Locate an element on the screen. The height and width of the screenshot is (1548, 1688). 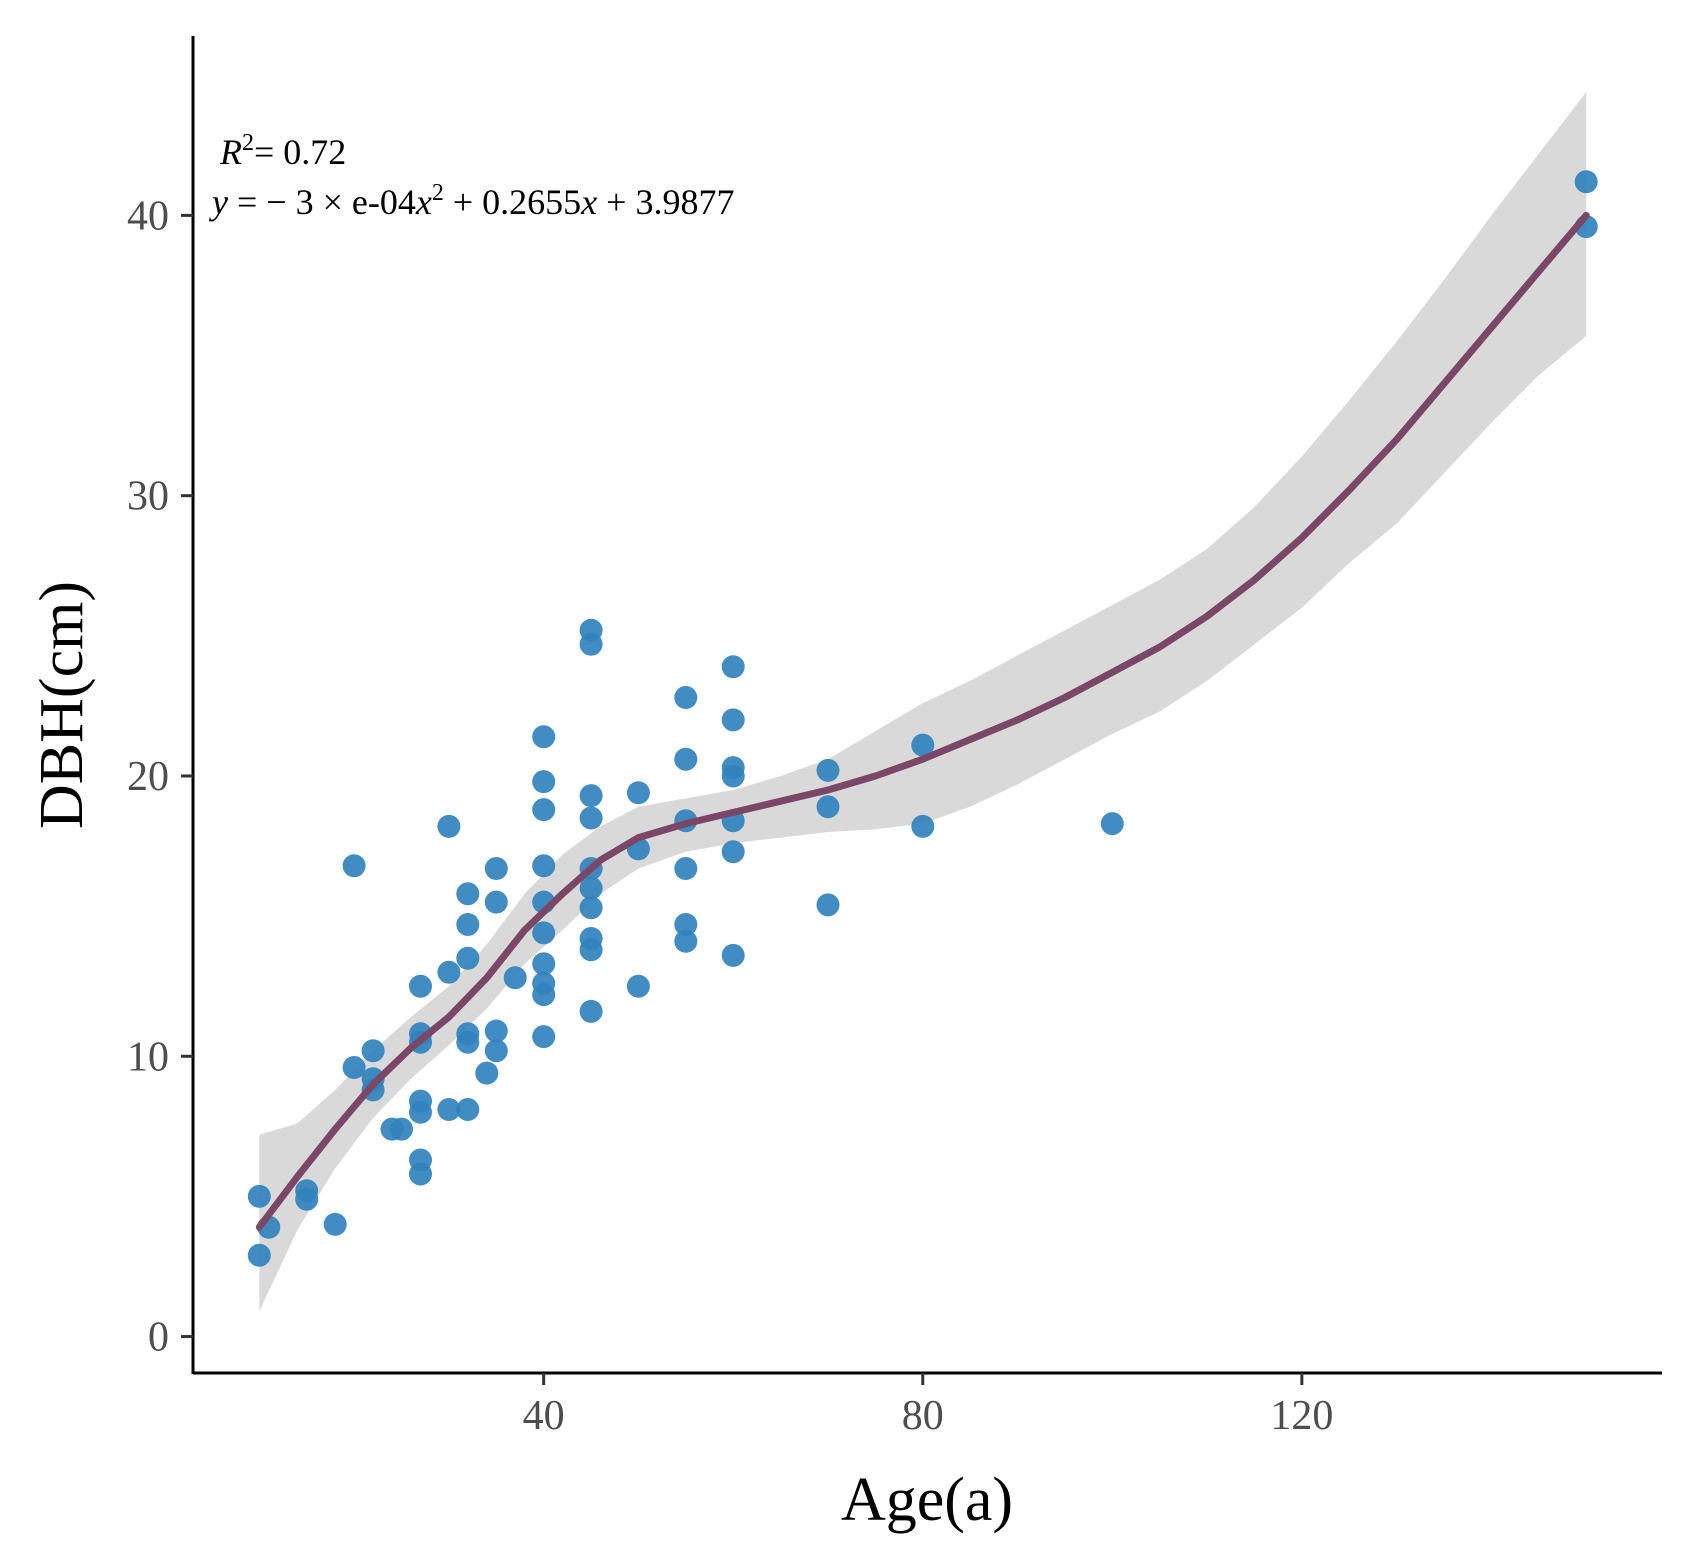
y-axis-ticks: 0 10 20 30 40 is located at coordinates (160, 777).